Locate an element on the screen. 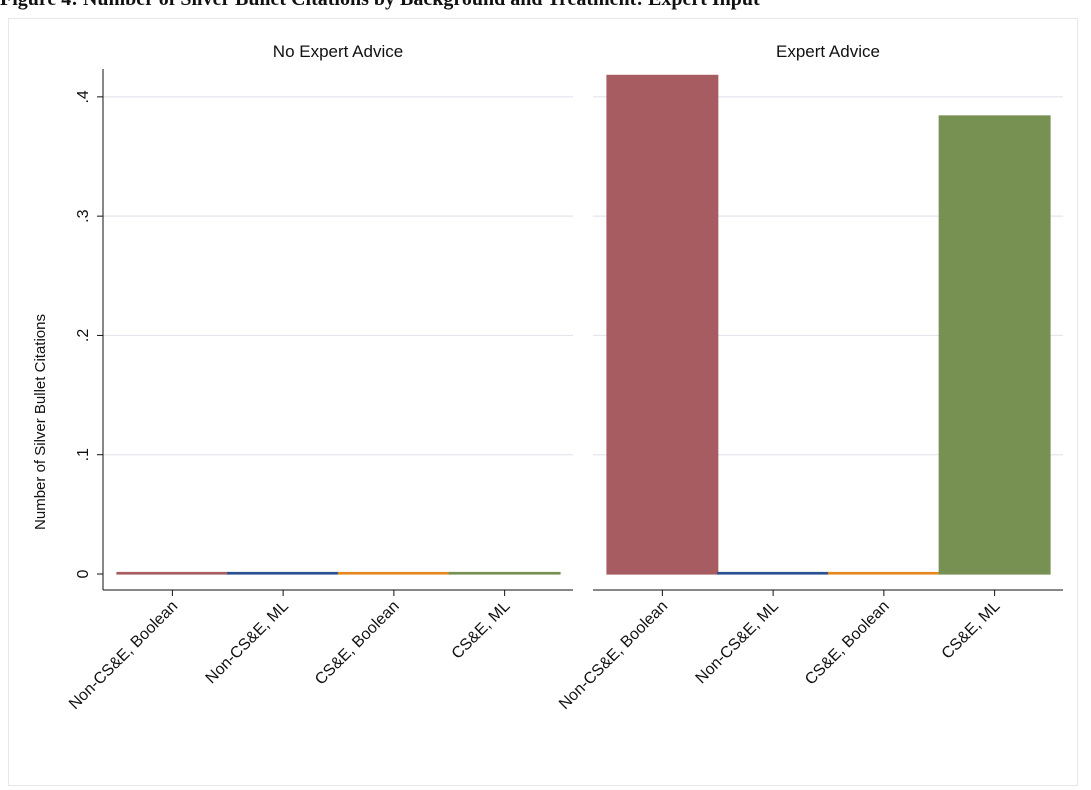  y-tick-label: .1 is located at coordinates (83, 454).